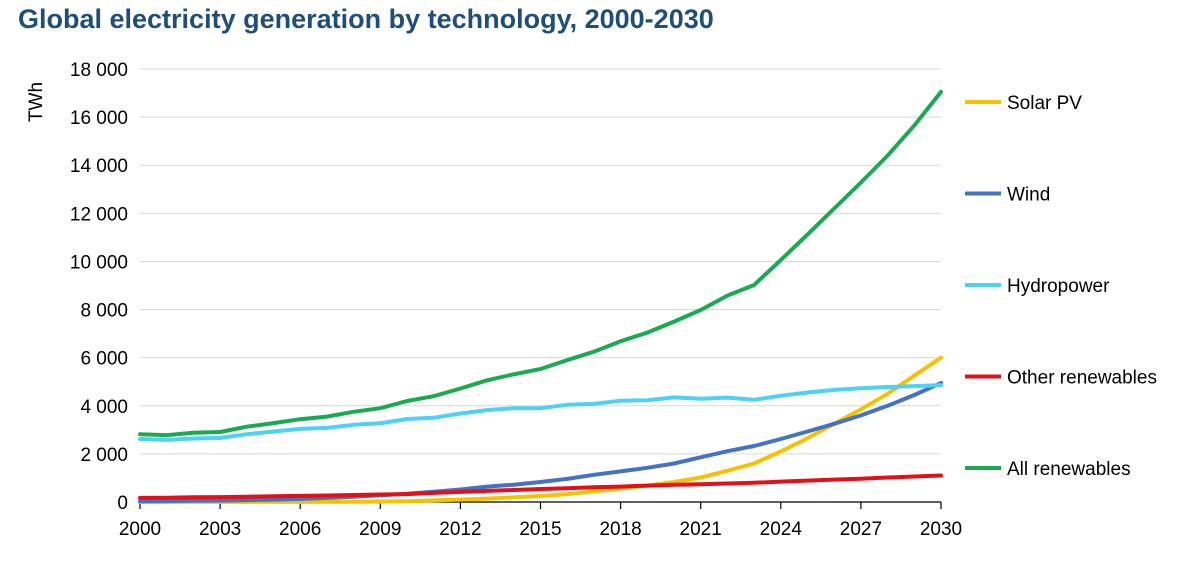 This screenshot has width=1192, height=566. I want to click on y-tick-label: 14 000, so click(99, 166).